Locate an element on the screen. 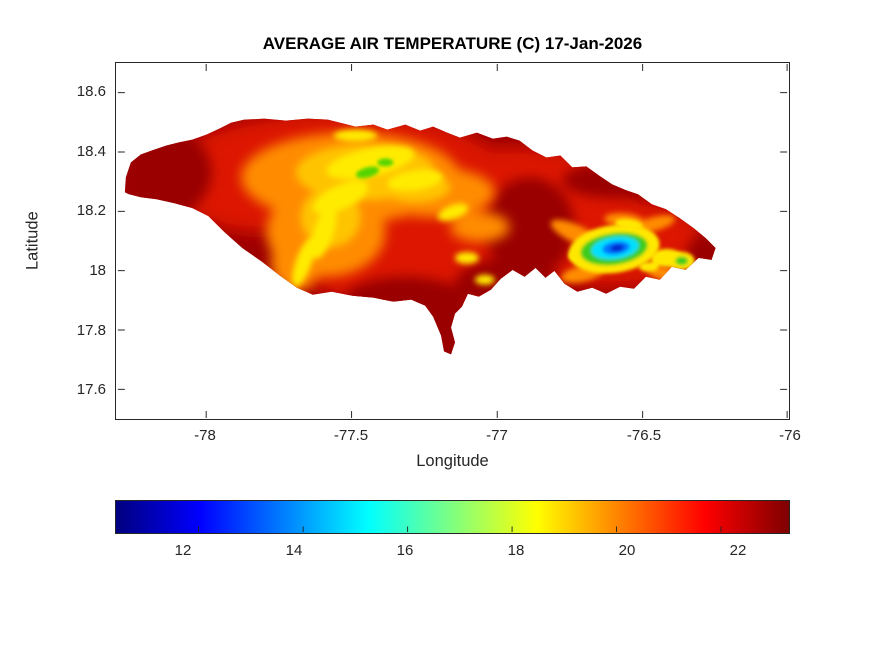 The width and height of the screenshot is (875, 656). y-tick-label: 18 is located at coordinates (97, 270).